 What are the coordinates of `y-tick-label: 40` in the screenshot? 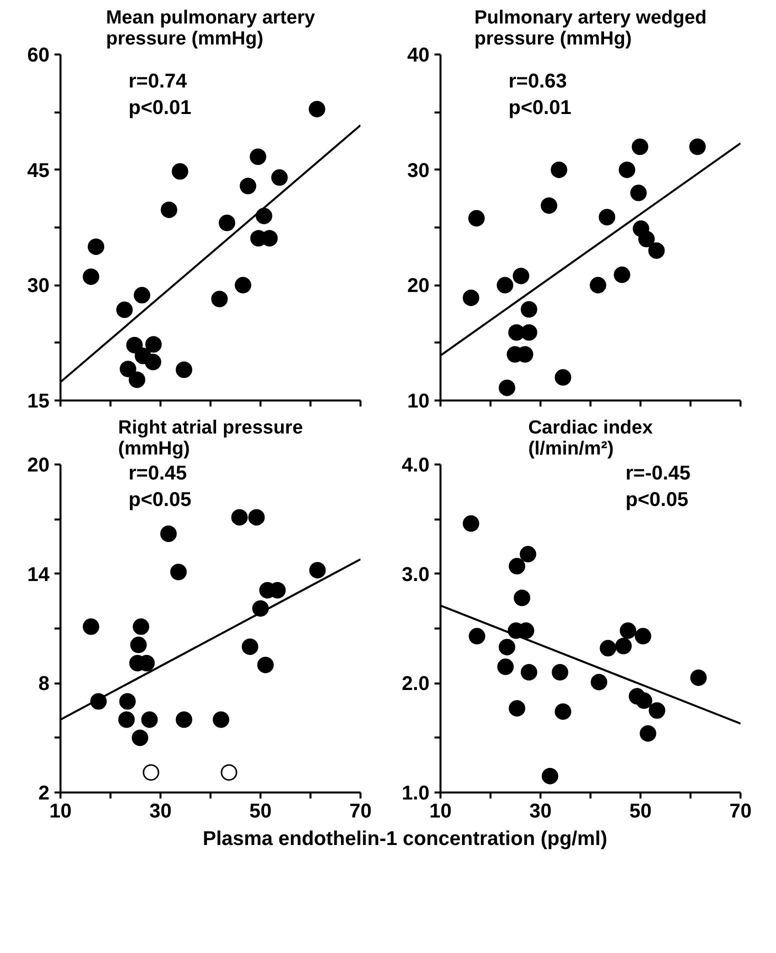 It's located at (418, 55).